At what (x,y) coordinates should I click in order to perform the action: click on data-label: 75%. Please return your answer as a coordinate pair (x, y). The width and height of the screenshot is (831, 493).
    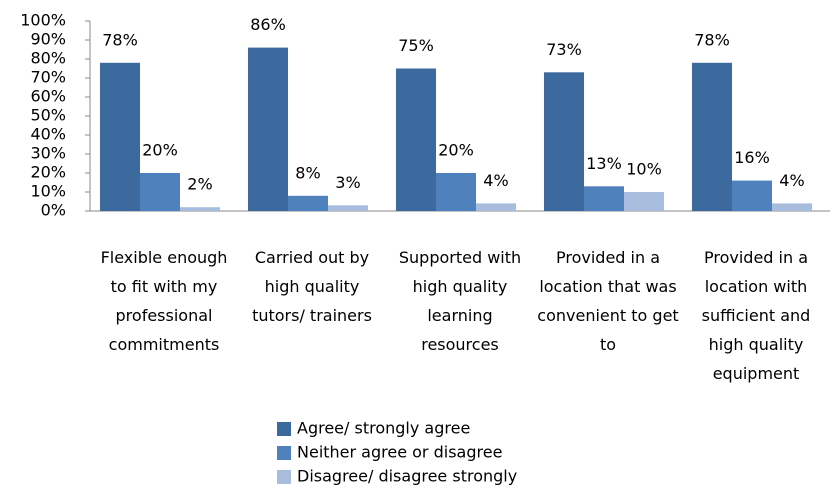
    Looking at the image, I should click on (416, 45).